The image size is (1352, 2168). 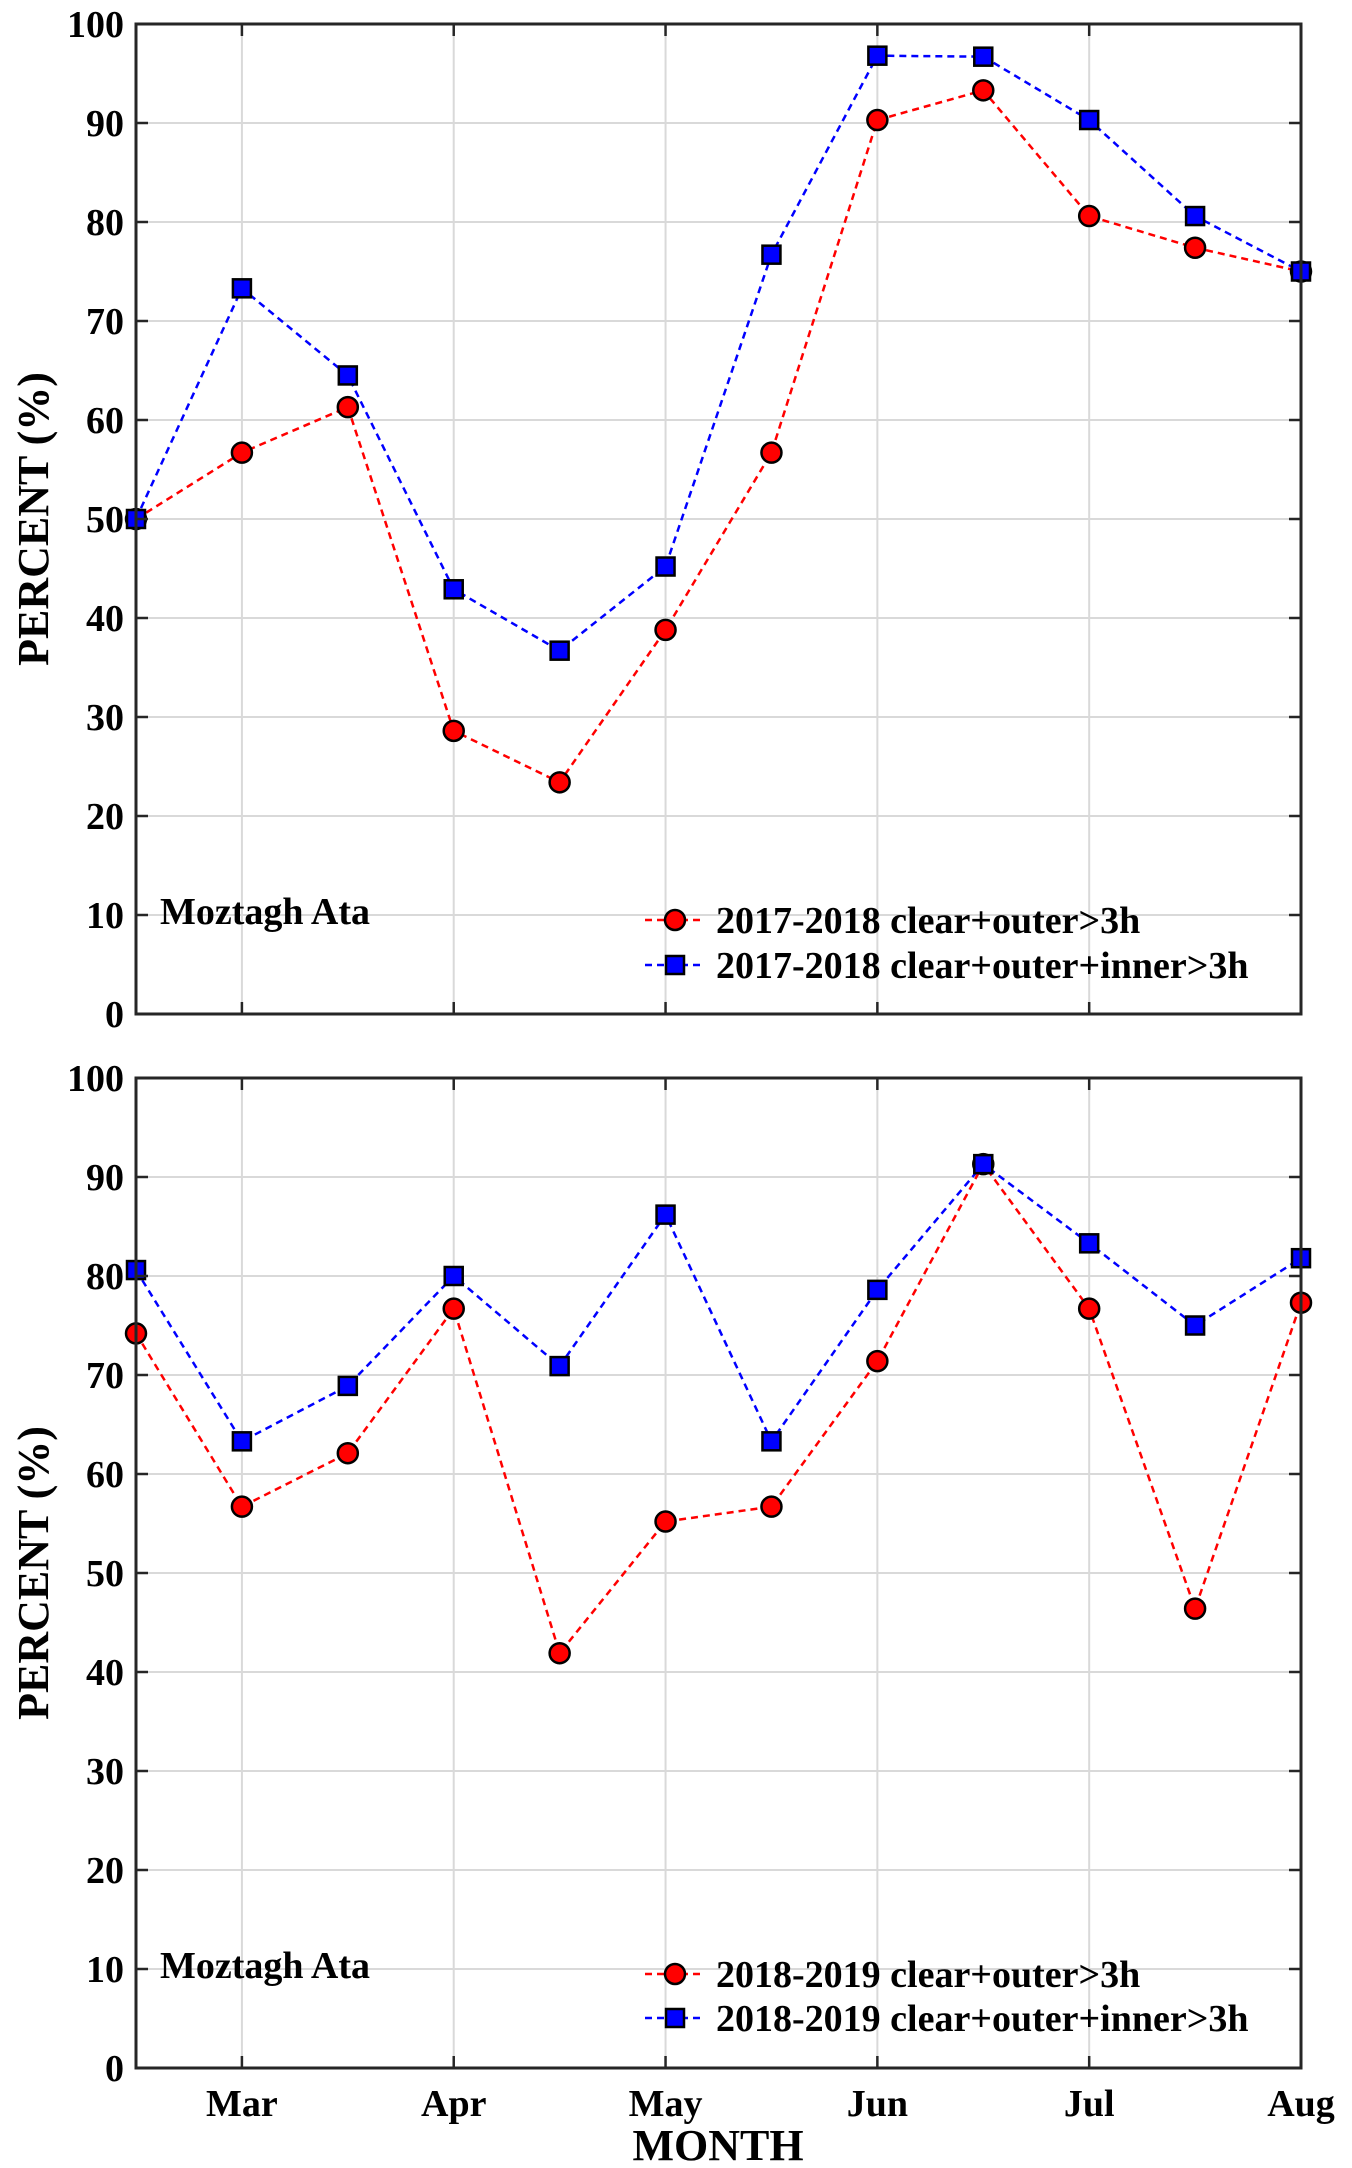 I want to click on top-chart-y-tick-label: 60, so click(x=105, y=421).